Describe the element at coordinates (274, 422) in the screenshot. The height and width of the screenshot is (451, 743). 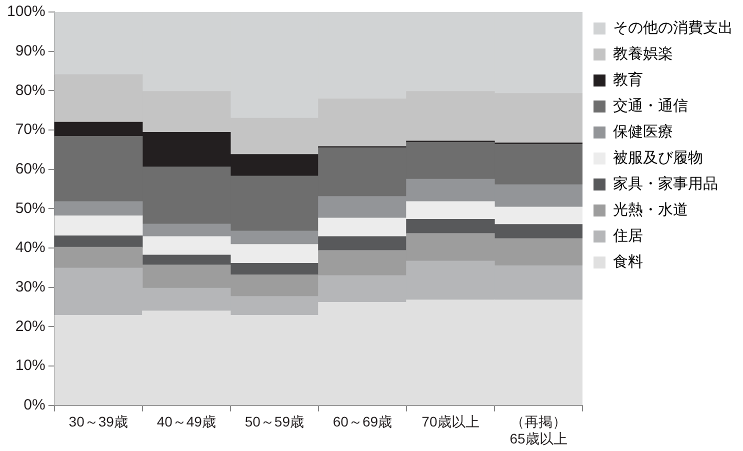
I see `x-tick-label: 50～59歳` at that location.